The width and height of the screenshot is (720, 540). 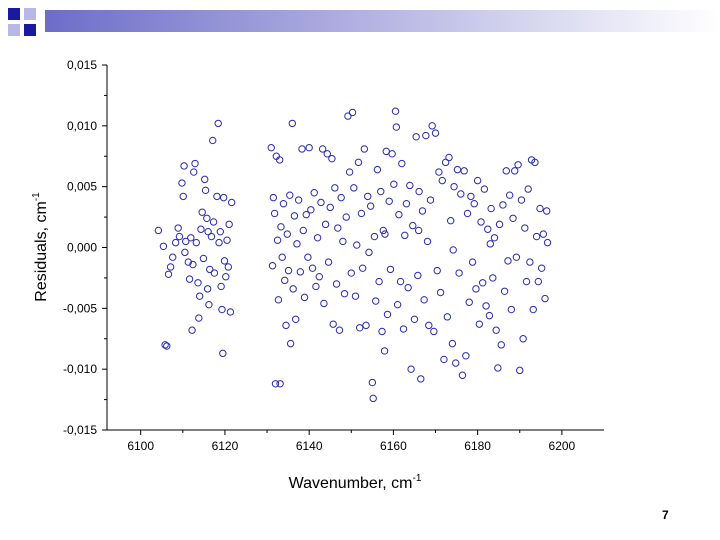 What do you see at coordinates (82, 248) in the screenshot?
I see `y-tick-label: 0,000` at bounding box center [82, 248].